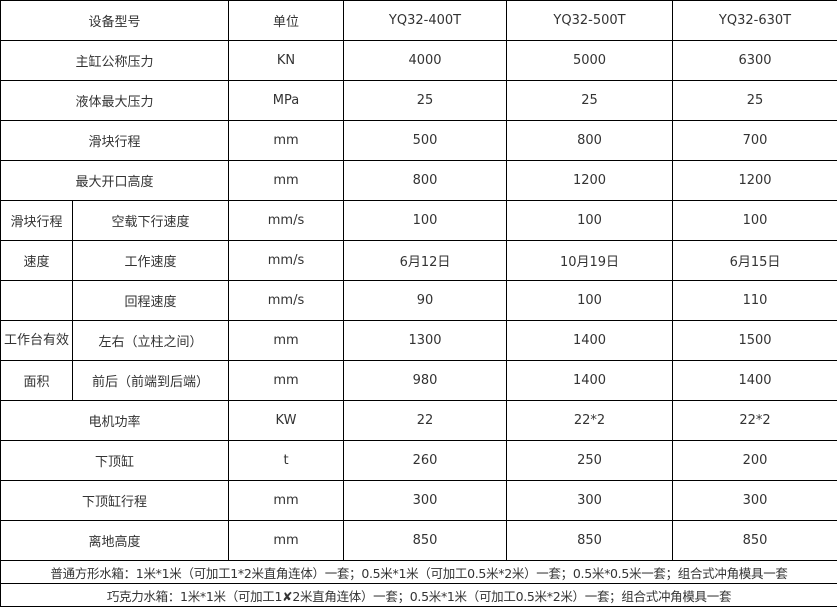 Image resolution: width=837 pixels, height=607 pixels. I want to click on row-unit: KN, so click(286, 60).